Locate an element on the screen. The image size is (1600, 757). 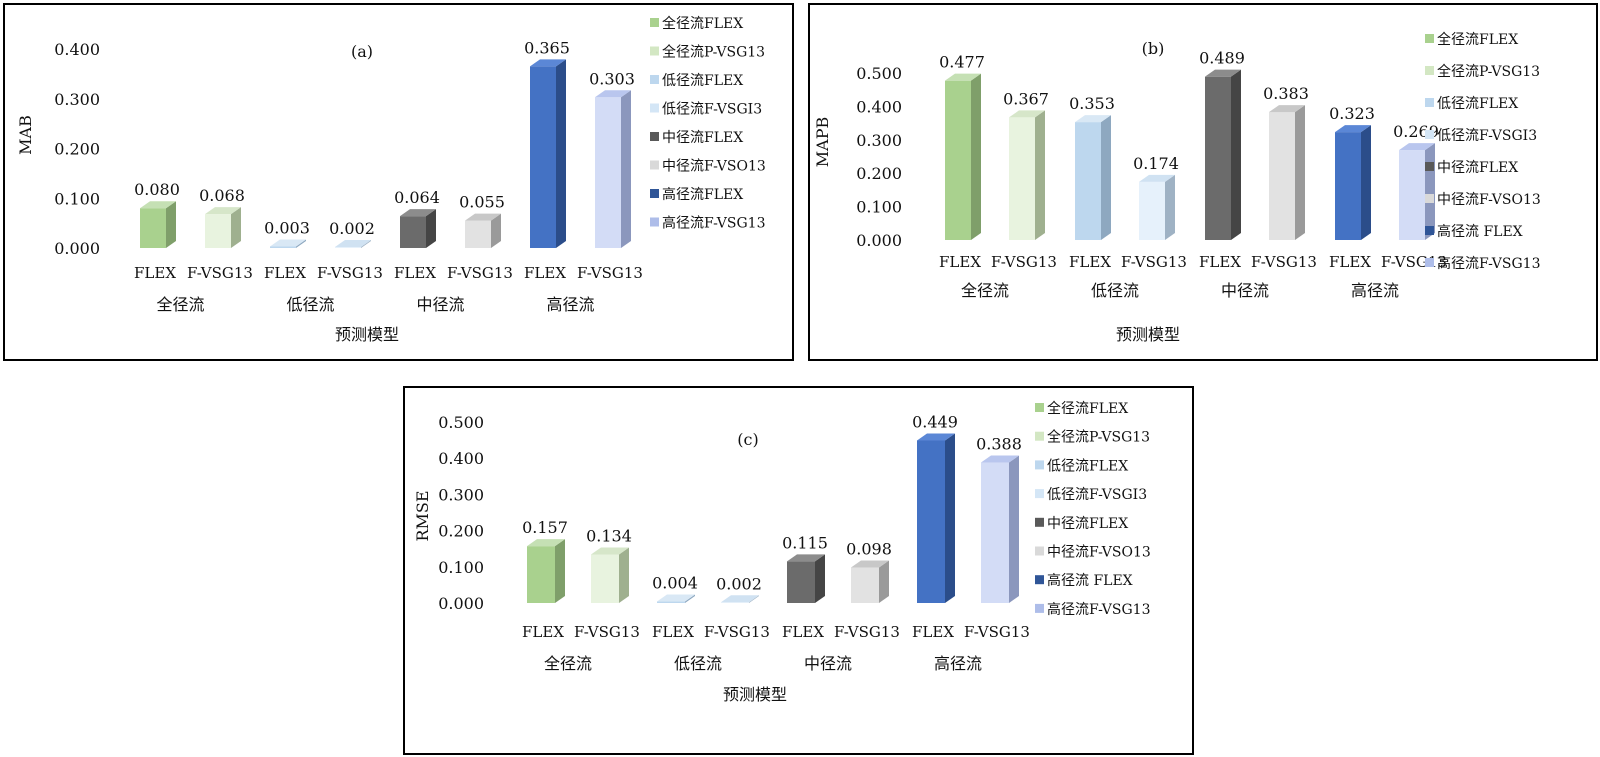
value-label: 0.002 is located at coordinates (739, 583).